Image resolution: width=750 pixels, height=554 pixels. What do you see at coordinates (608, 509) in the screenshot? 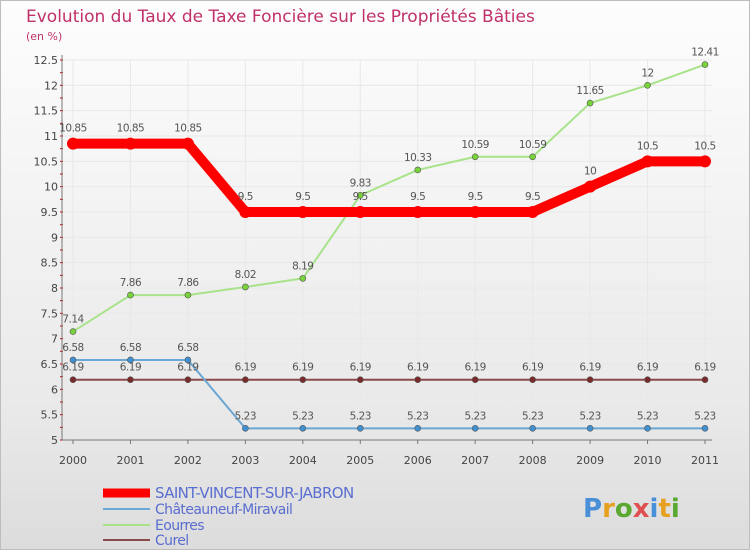
I see `logo-letter: r` at bounding box center [608, 509].